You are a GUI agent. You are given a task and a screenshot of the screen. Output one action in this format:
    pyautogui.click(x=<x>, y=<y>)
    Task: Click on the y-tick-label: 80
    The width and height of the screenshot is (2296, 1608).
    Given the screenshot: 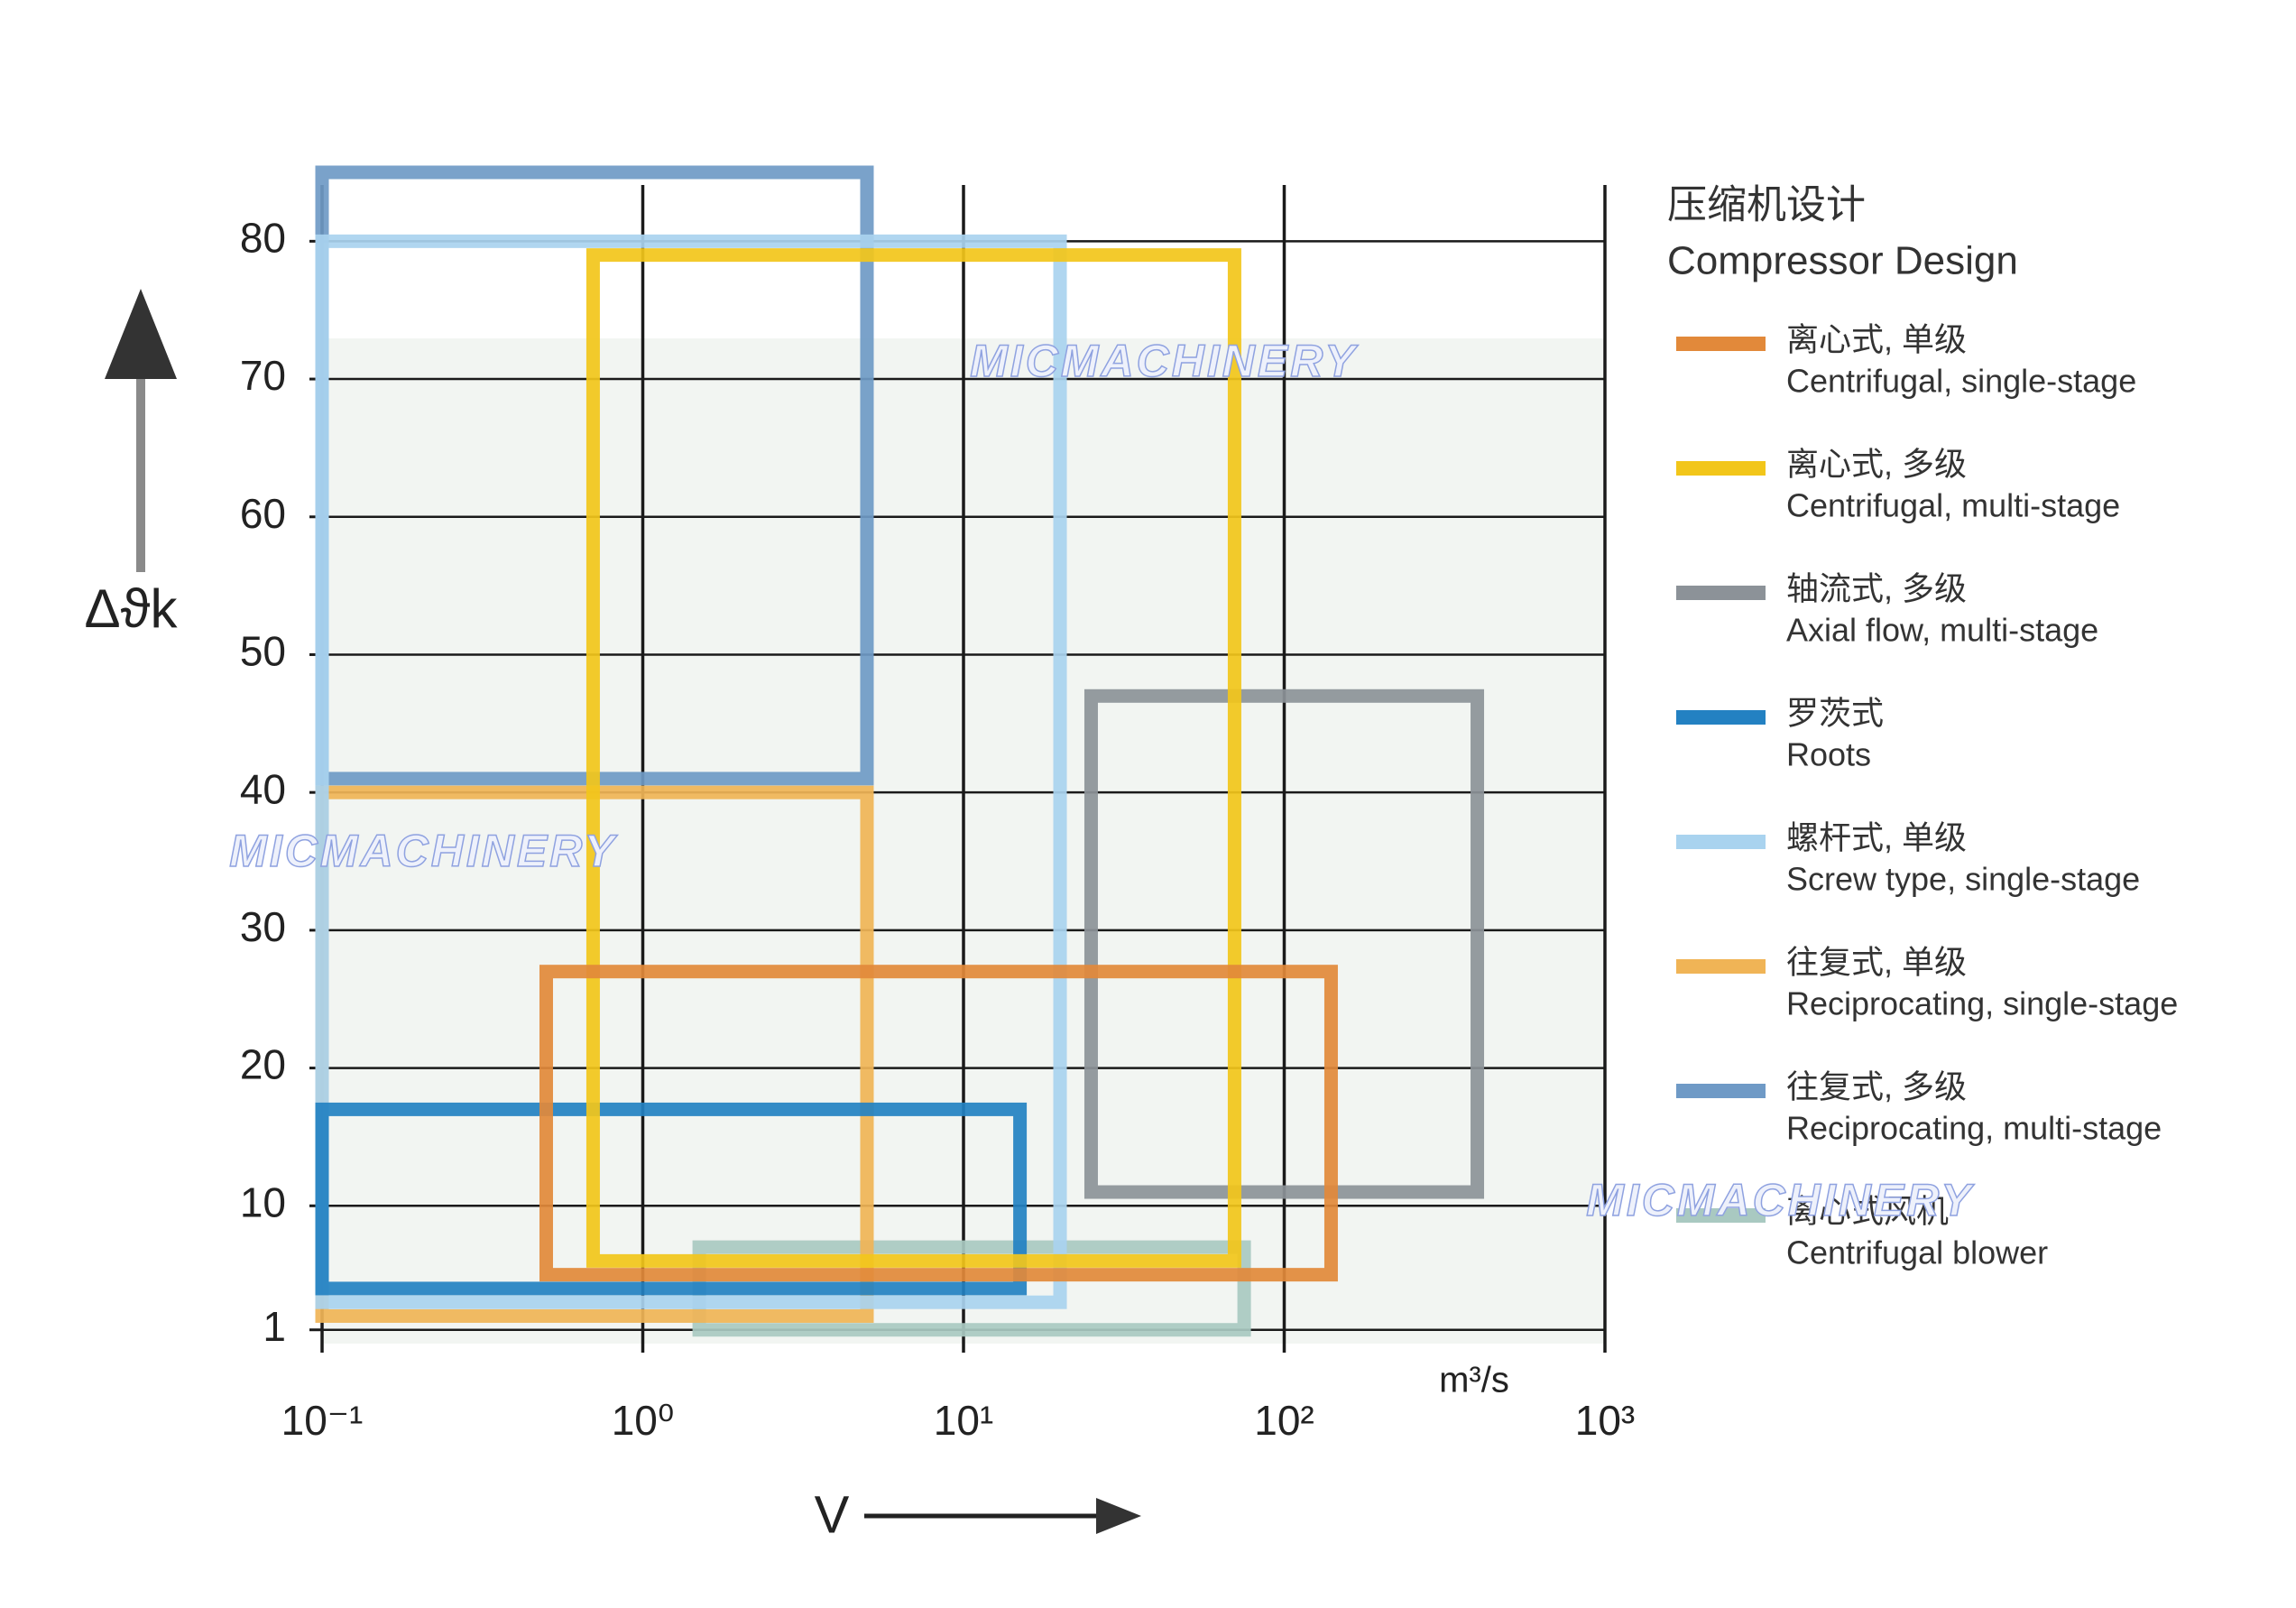 What is the action you would take?
    pyautogui.click(x=263, y=238)
    